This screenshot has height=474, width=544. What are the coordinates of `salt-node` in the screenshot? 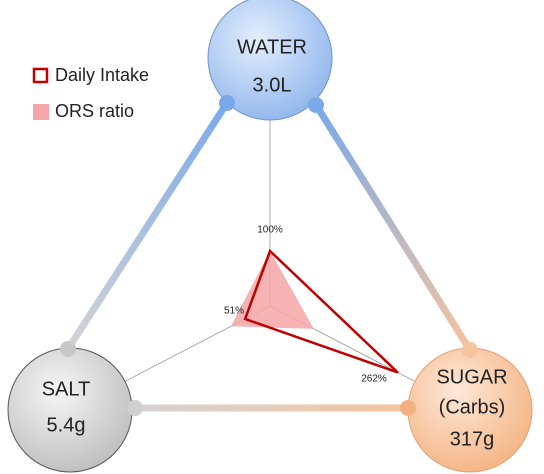 It's located at (70, 410).